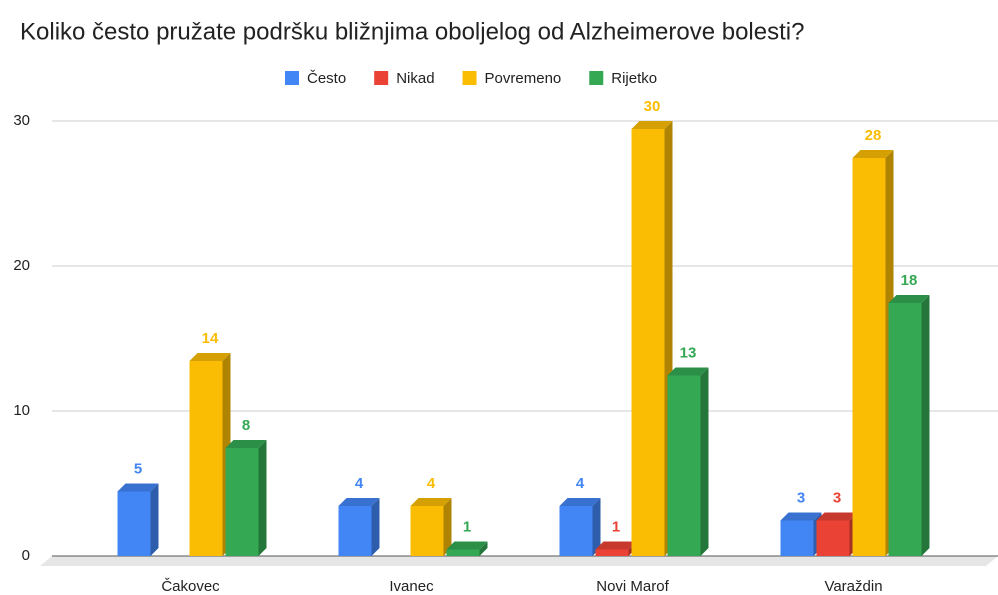 Image resolution: width=998 pixels, height=595 pixels. Describe the element at coordinates (688, 352) in the screenshot. I see `data-label: 13` at that location.